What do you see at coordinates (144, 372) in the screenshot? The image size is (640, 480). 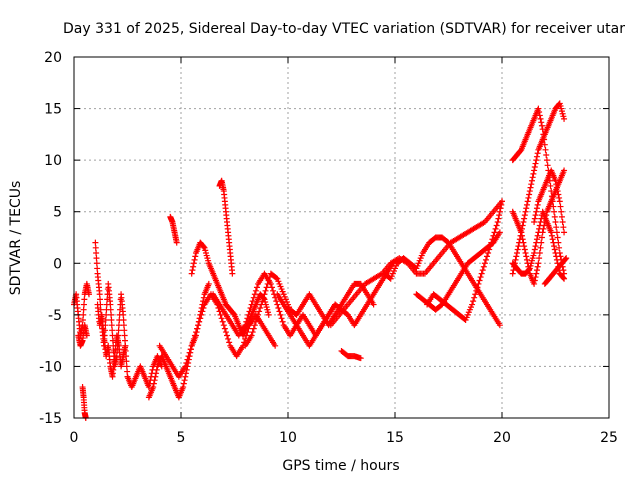 I see `series-sat-f` at bounding box center [144, 372].